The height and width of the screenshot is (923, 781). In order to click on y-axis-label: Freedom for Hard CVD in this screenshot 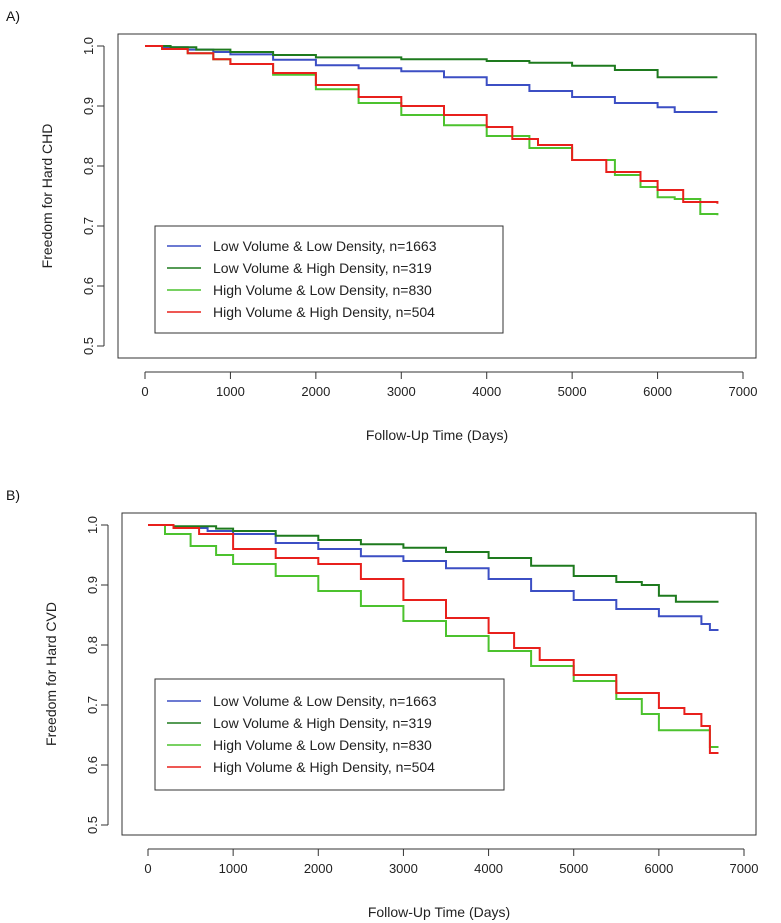, I will do `click(51, 674)`.